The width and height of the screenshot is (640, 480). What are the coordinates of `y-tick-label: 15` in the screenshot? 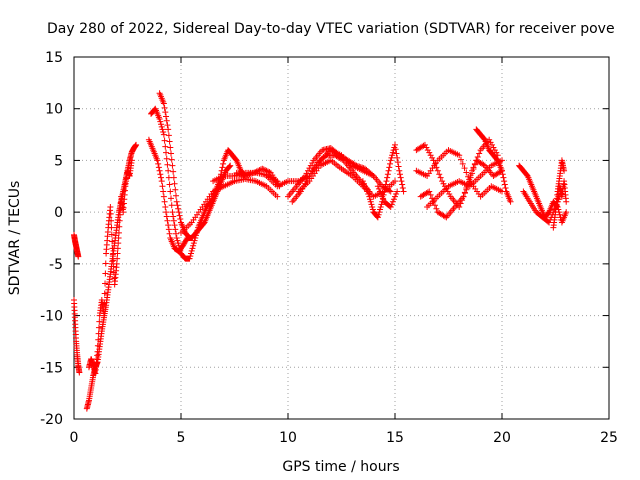 It's located at (54, 58).